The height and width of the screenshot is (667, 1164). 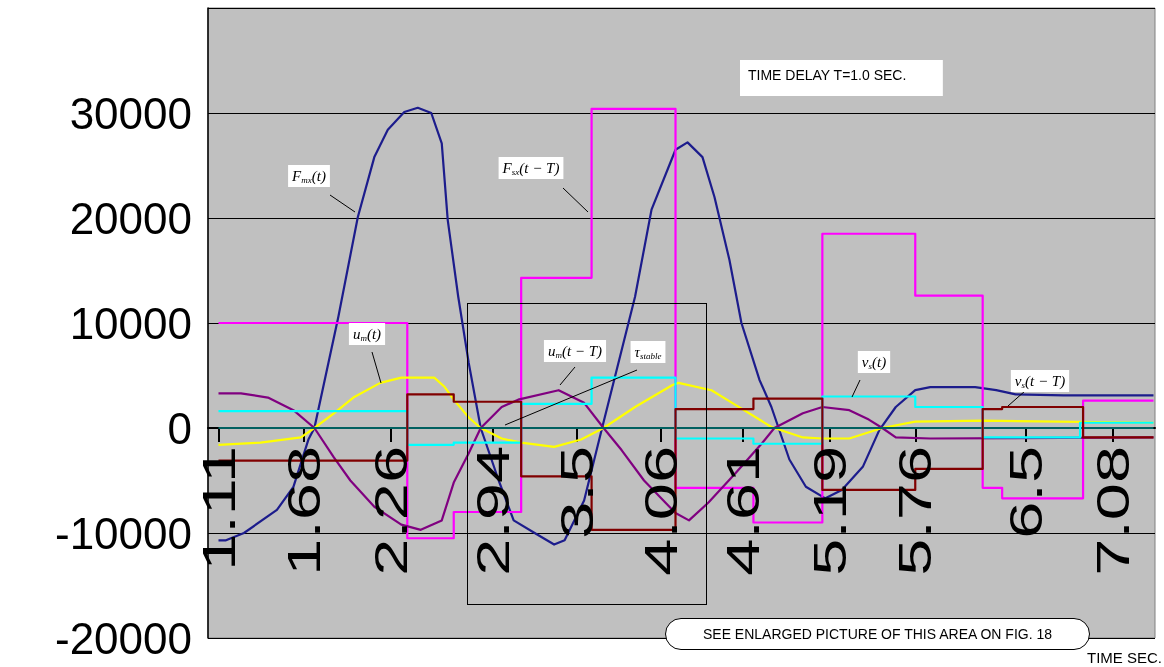 I want to click on x-tick-label: 5.76, so click(x=915, y=511).